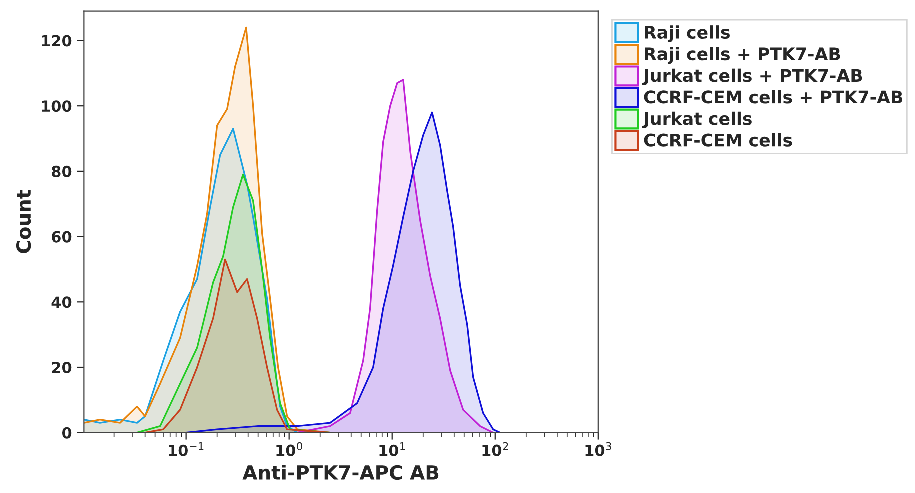  I want to click on legend-label: Raji cells + PTK7-AB, so click(742, 55).